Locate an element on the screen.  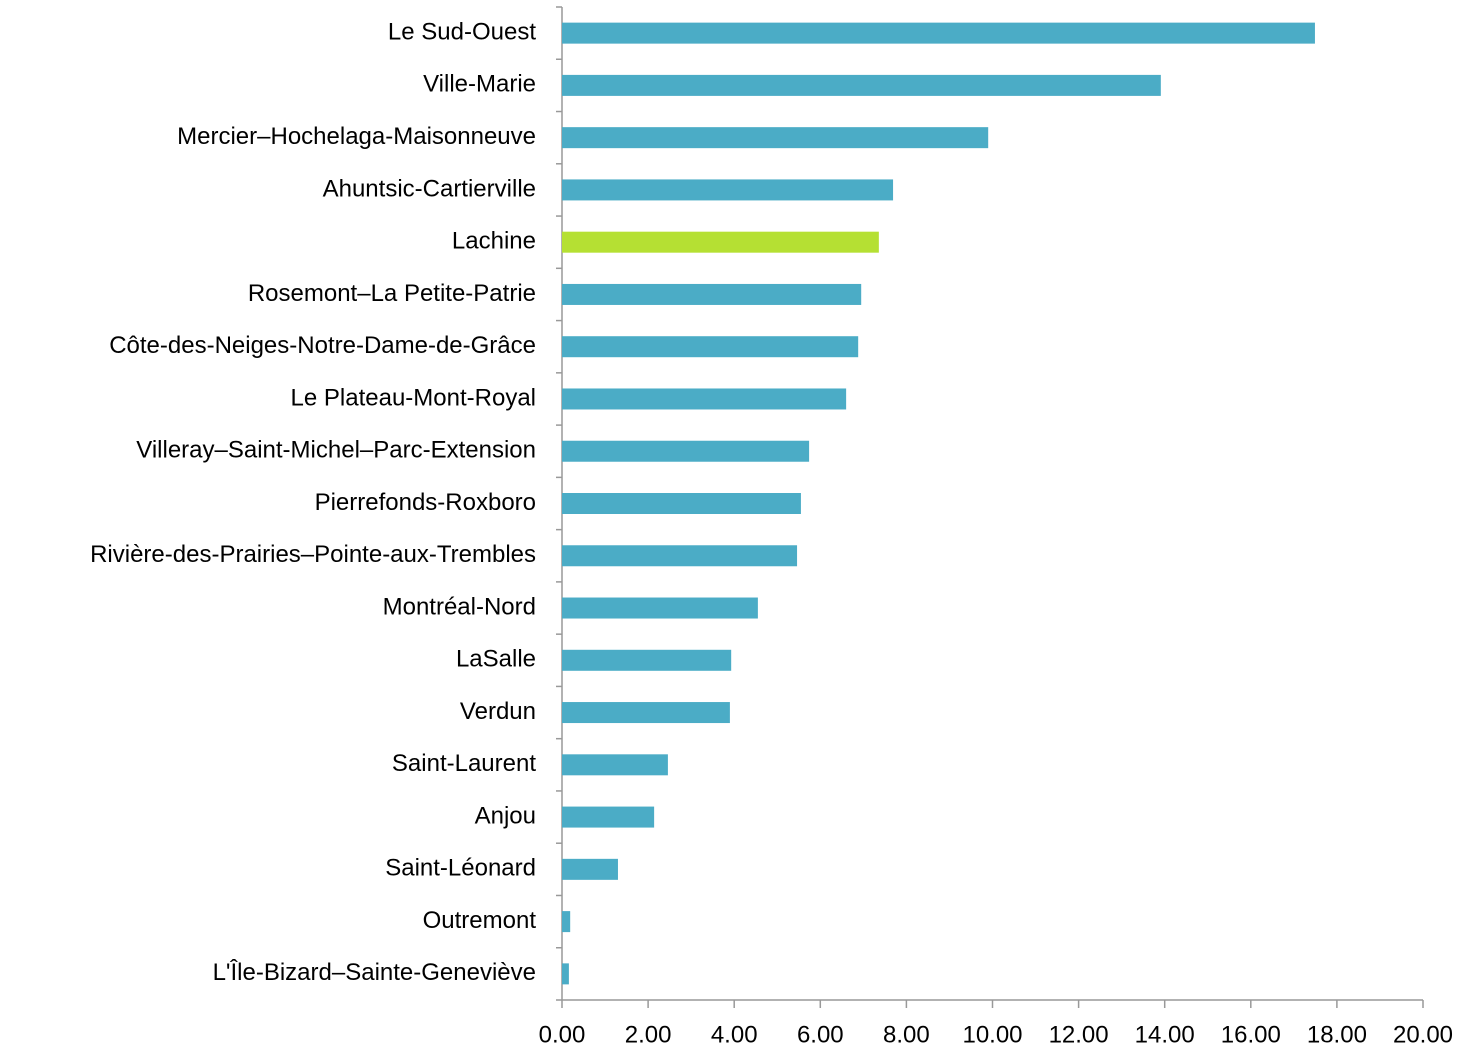
y-tick-label: Saint-Léonard is located at coordinates (460, 868).